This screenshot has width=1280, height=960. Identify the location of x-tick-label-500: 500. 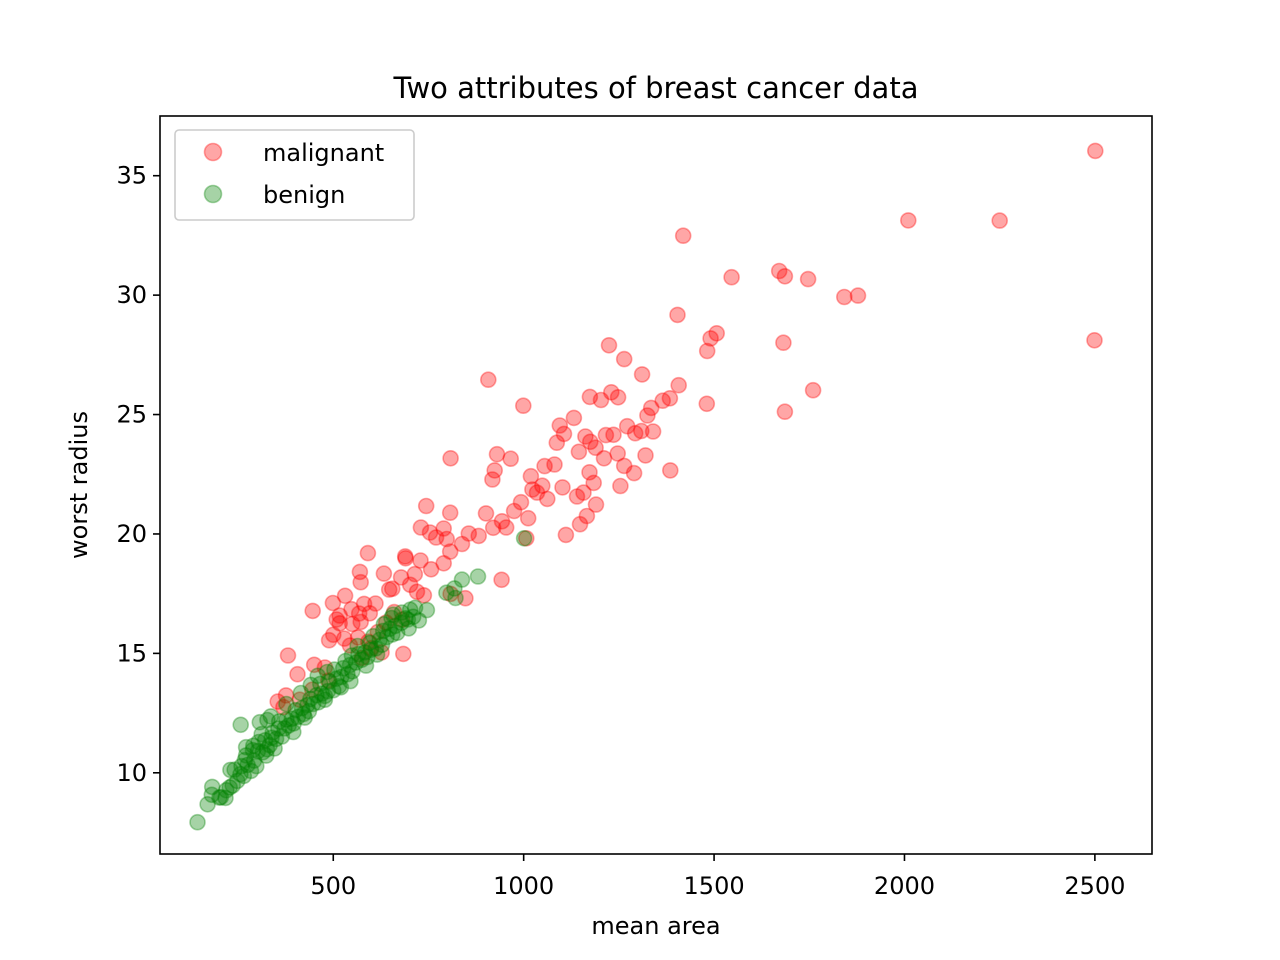
(333, 886).